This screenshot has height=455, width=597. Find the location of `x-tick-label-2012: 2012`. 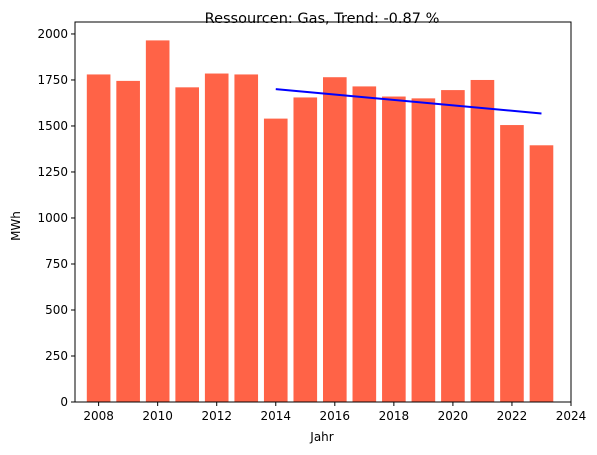

x-tick-label-2012: 2012 is located at coordinates (216, 416).